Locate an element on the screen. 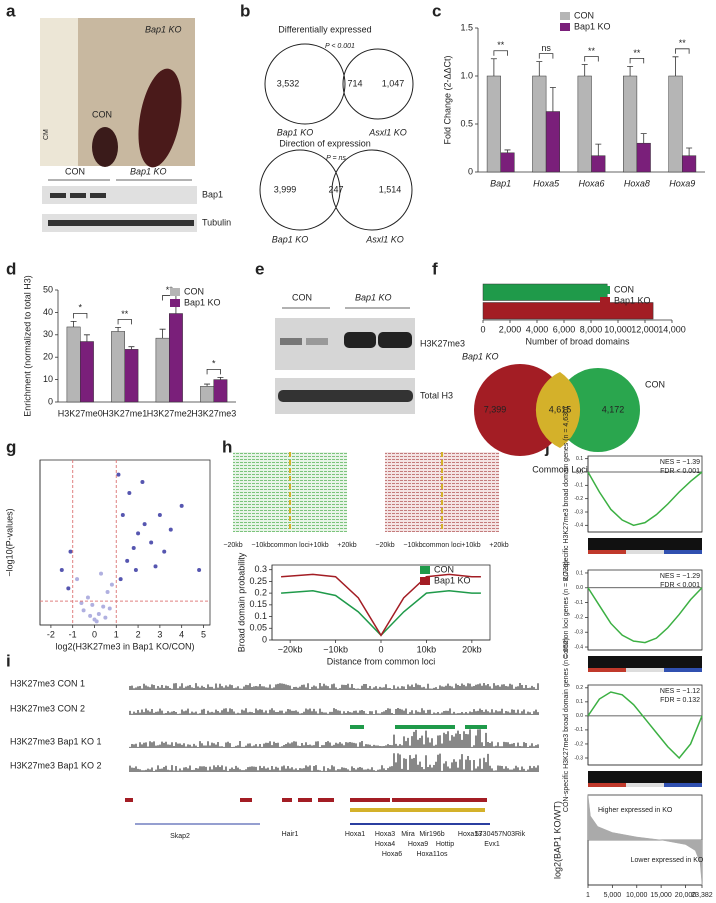  band-label: Tubulin is located at coordinates (216, 222).